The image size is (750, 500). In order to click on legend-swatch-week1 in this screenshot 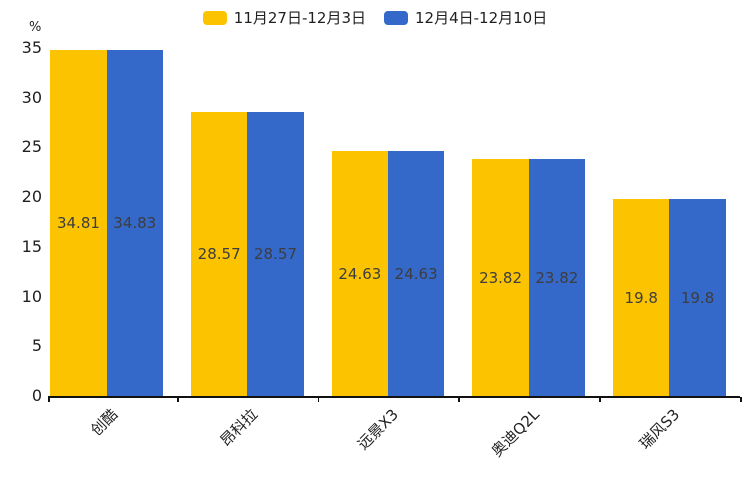, I will do `click(214, 17)`.